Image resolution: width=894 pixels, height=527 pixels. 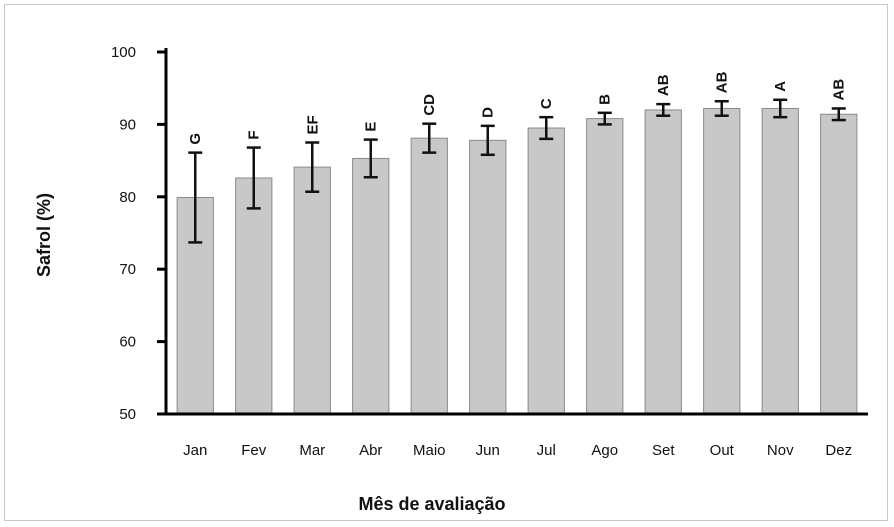 I want to click on error-bar-abr, so click(x=370, y=158).